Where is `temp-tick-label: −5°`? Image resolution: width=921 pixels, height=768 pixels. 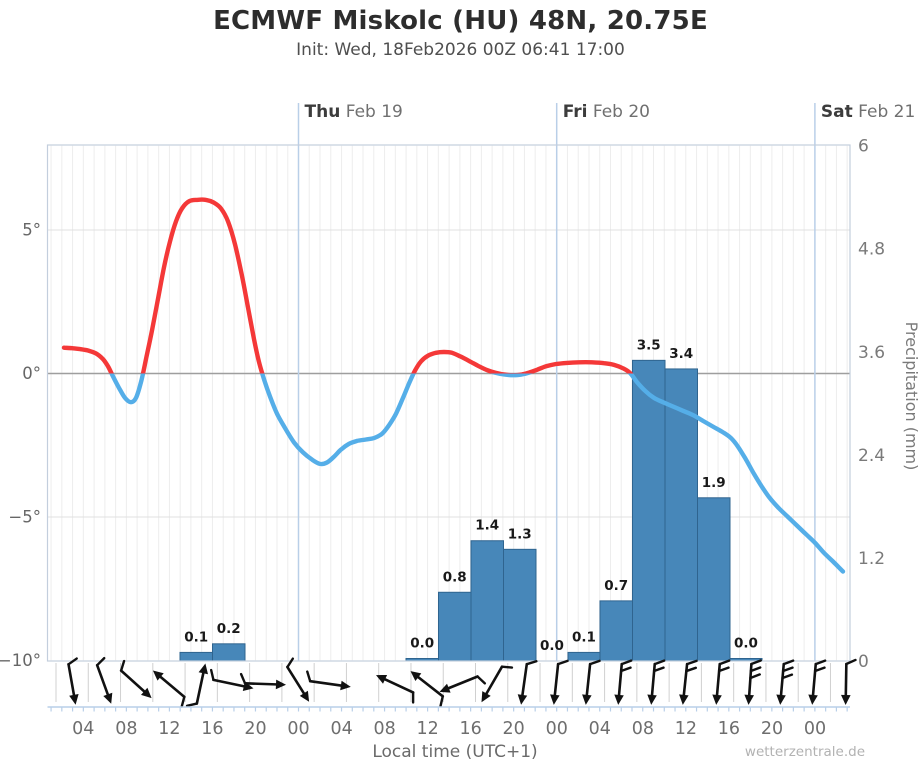 temp-tick-label: −5° is located at coordinates (24, 517).